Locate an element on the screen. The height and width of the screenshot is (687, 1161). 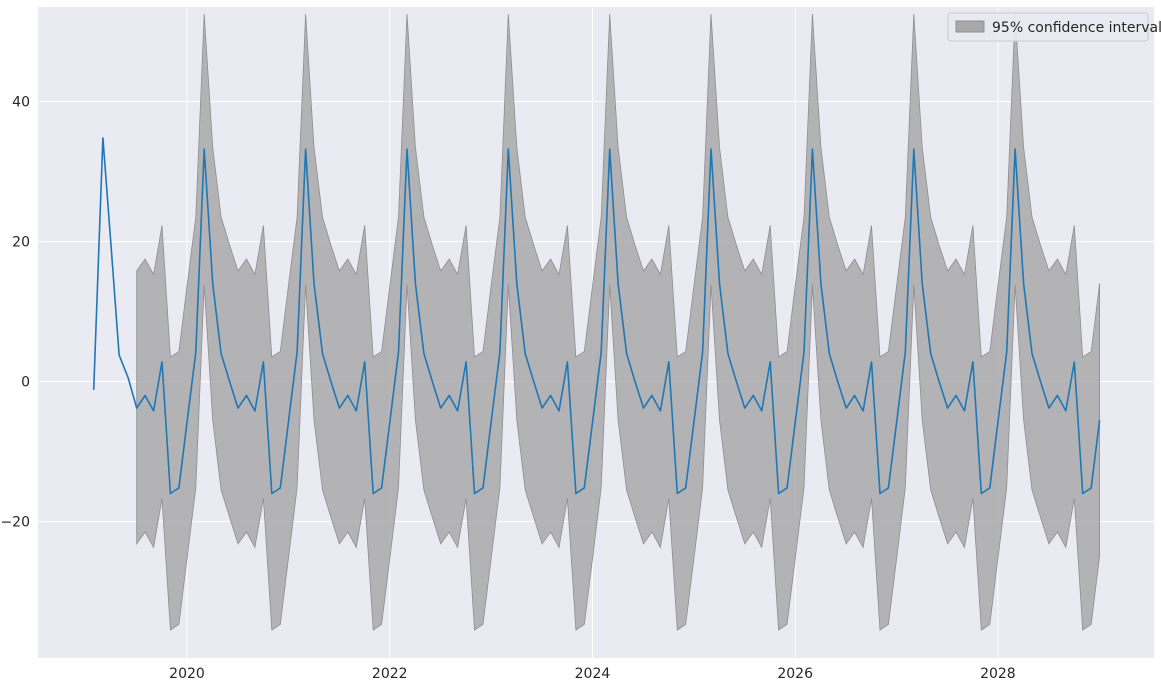
x-axis-ticks: 2020 2022 2024 2026 2028 is located at coordinates (592, 674).